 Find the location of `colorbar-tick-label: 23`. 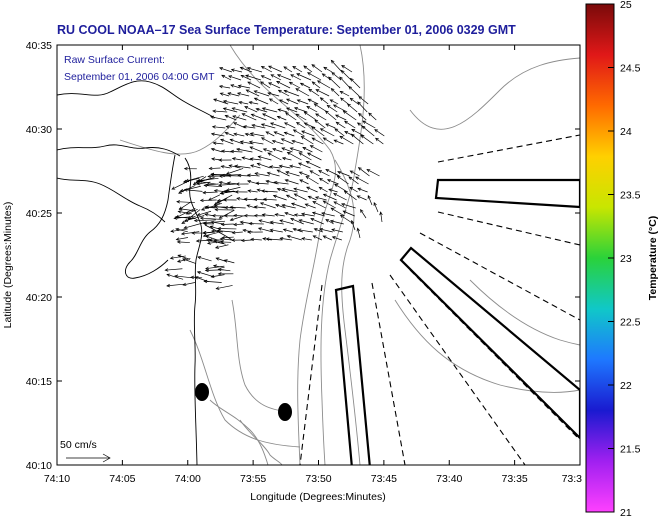

colorbar-tick-label: 23 is located at coordinates (626, 259).